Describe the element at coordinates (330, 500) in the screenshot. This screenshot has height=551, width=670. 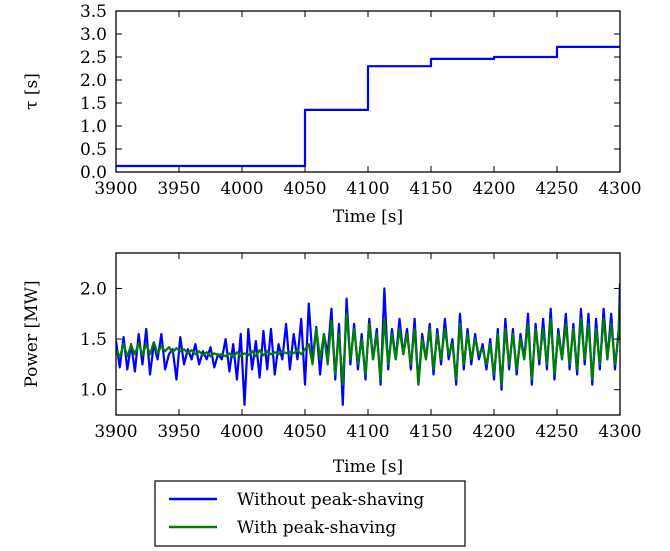
I see `legend-label: Without peak-shaving` at that location.